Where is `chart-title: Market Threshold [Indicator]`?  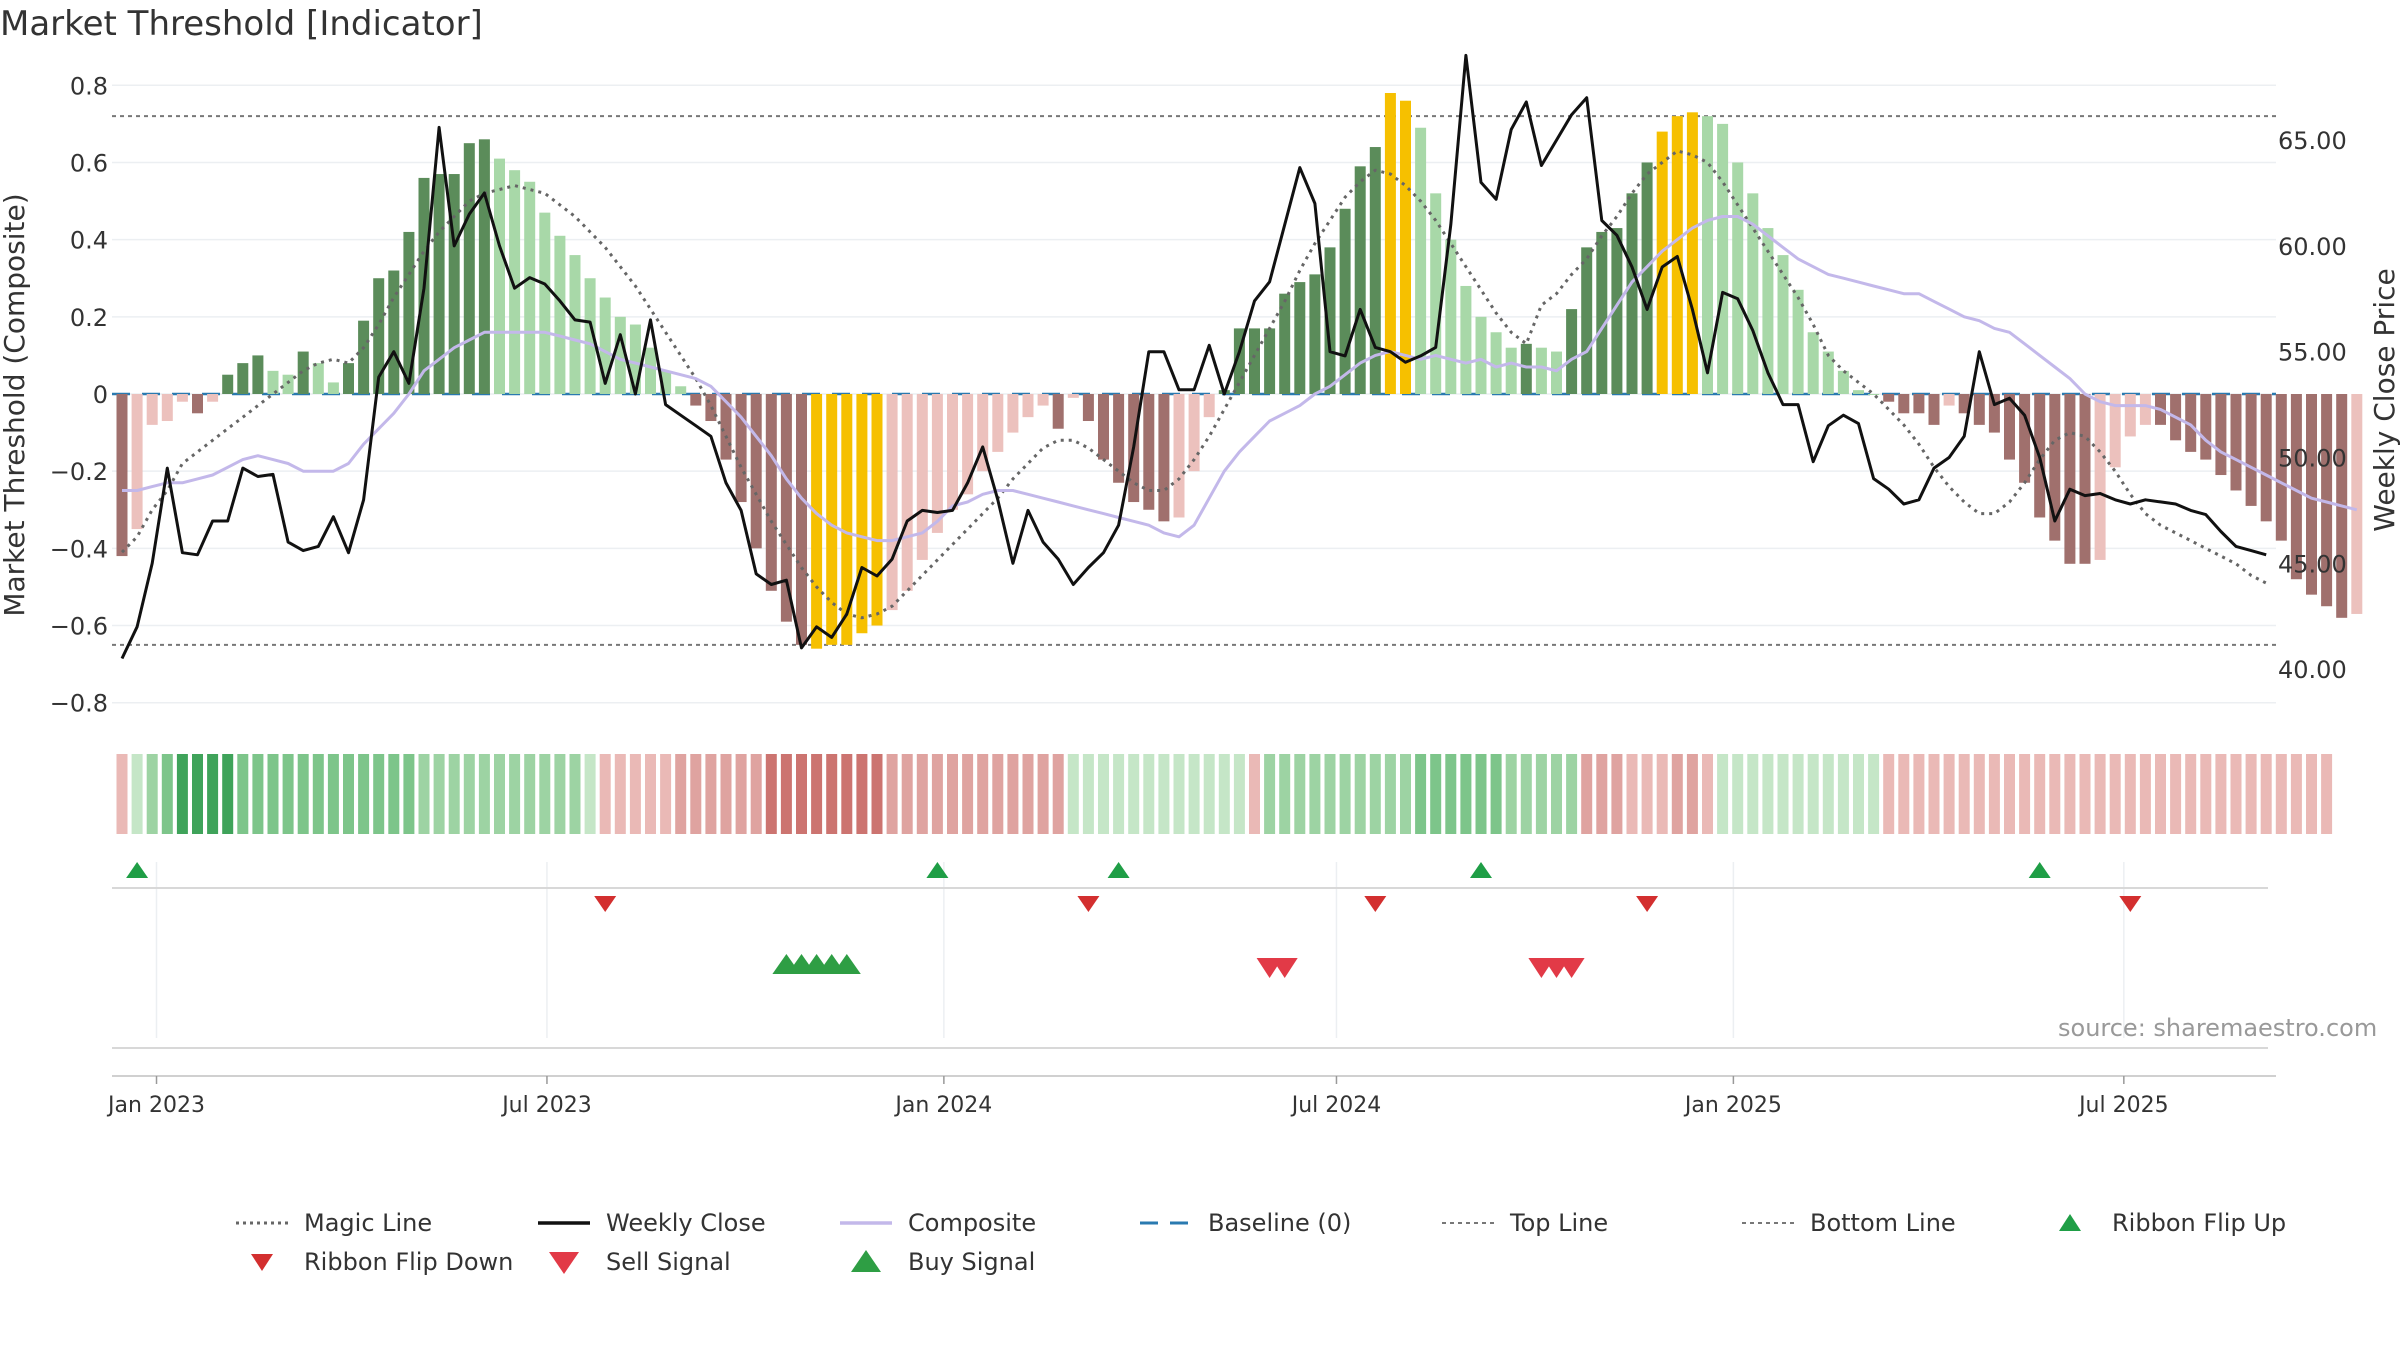
chart-title: Market Threshold [Indicator] is located at coordinates (241, 24).